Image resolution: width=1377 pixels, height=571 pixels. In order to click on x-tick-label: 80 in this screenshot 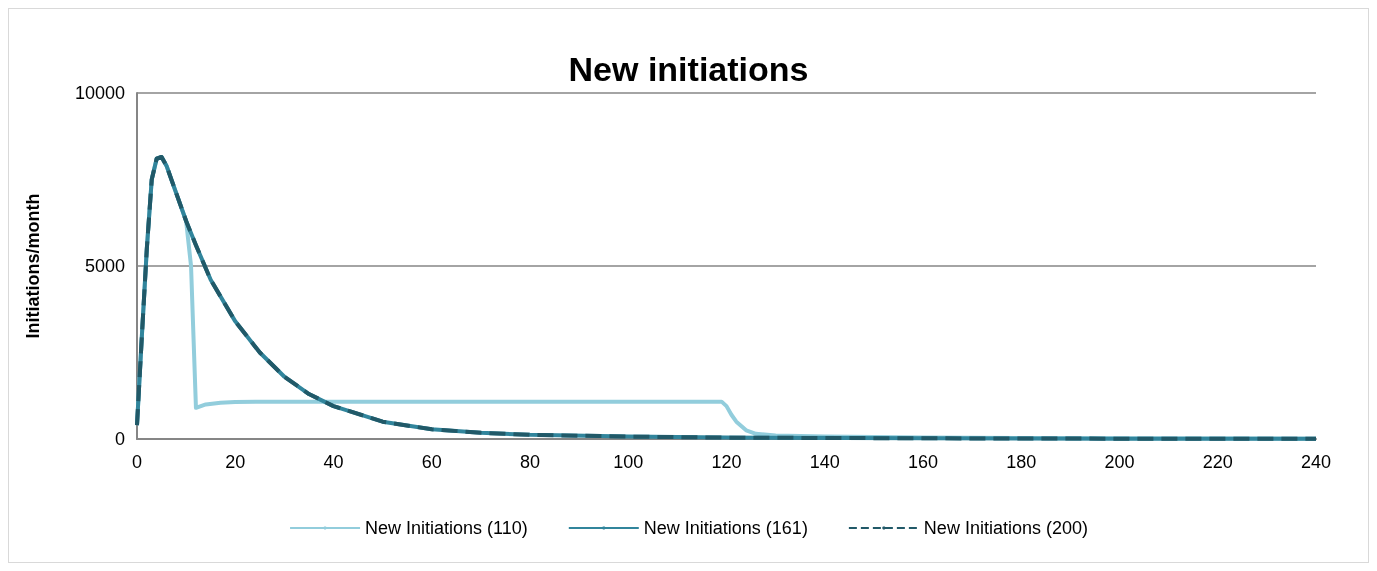, I will do `click(530, 462)`.